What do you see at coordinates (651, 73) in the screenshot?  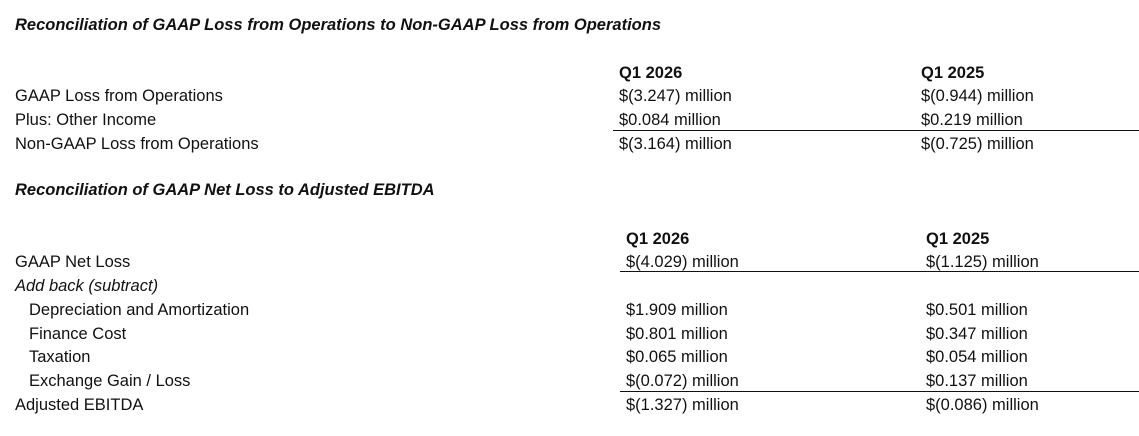 I see `section1-col1-header: Q1 2026` at bounding box center [651, 73].